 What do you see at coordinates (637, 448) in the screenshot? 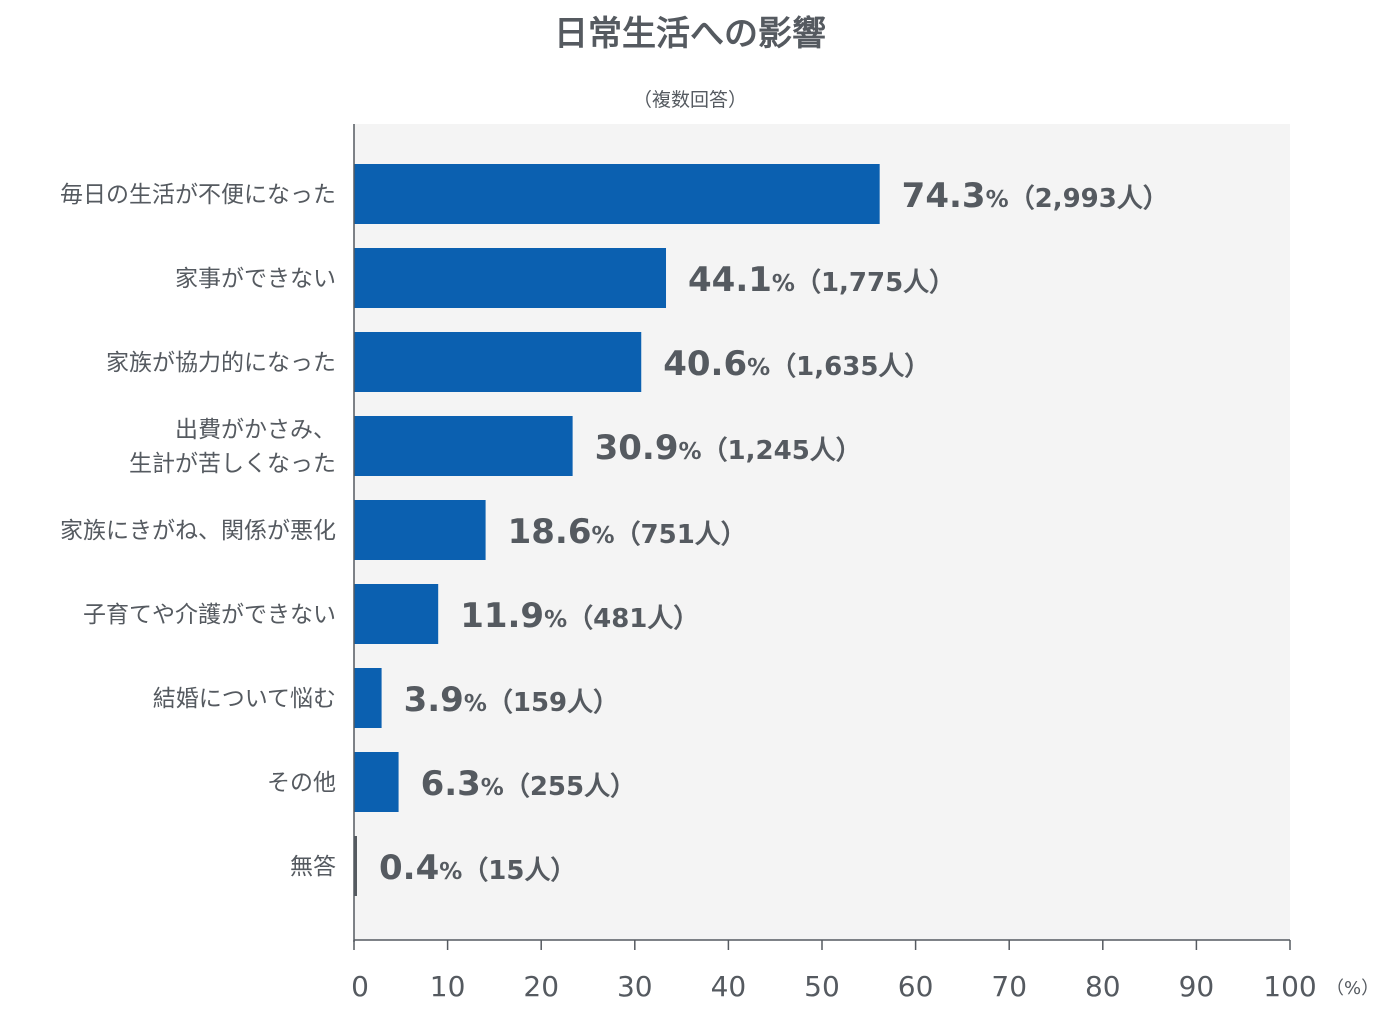
I see `value-number-3: 30.9` at bounding box center [637, 448].